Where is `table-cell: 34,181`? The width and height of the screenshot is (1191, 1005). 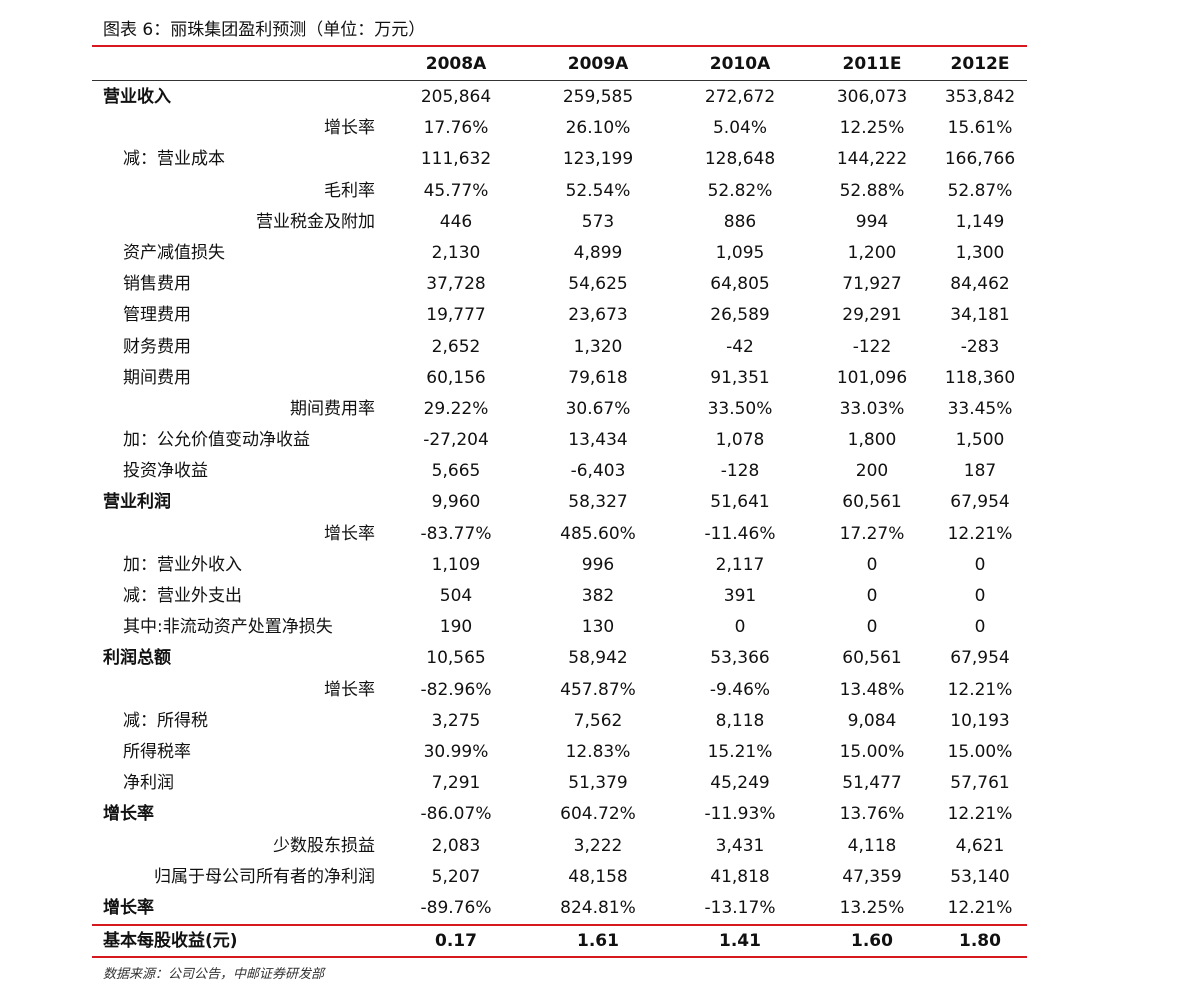 table-cell: 34,181 is located at coordinates (980, 315).